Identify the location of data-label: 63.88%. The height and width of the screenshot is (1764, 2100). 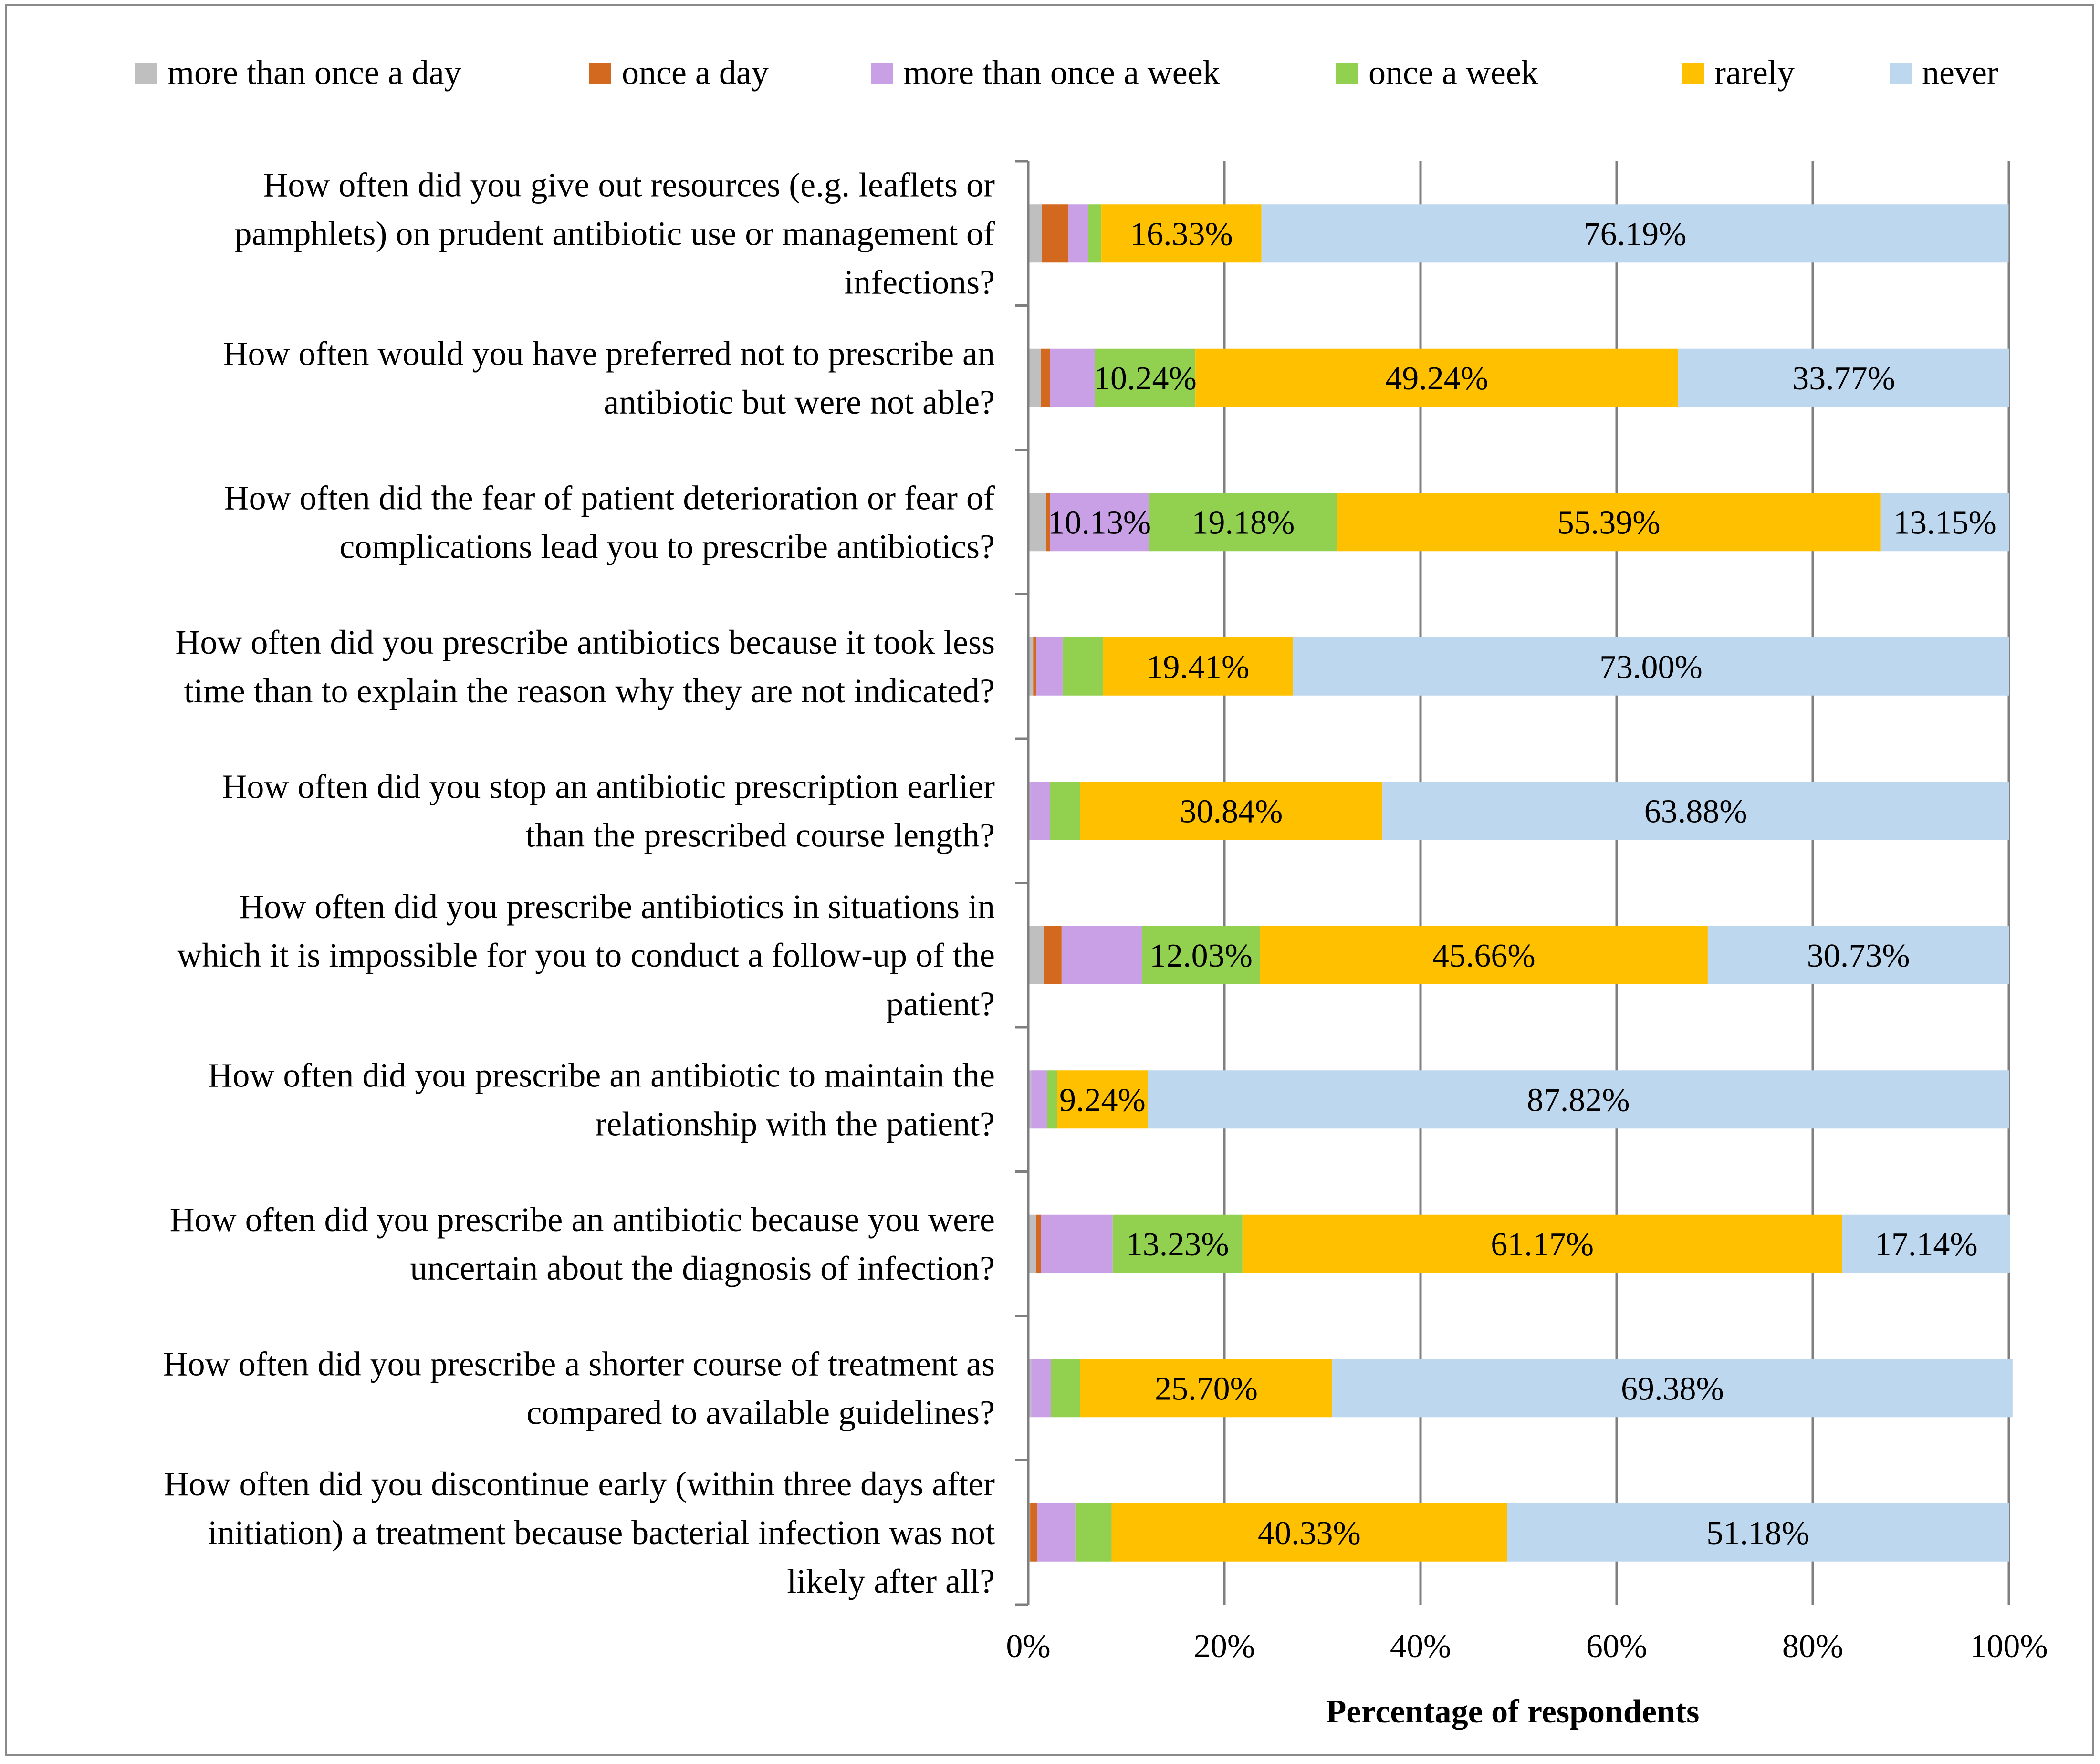
(1695, 811).